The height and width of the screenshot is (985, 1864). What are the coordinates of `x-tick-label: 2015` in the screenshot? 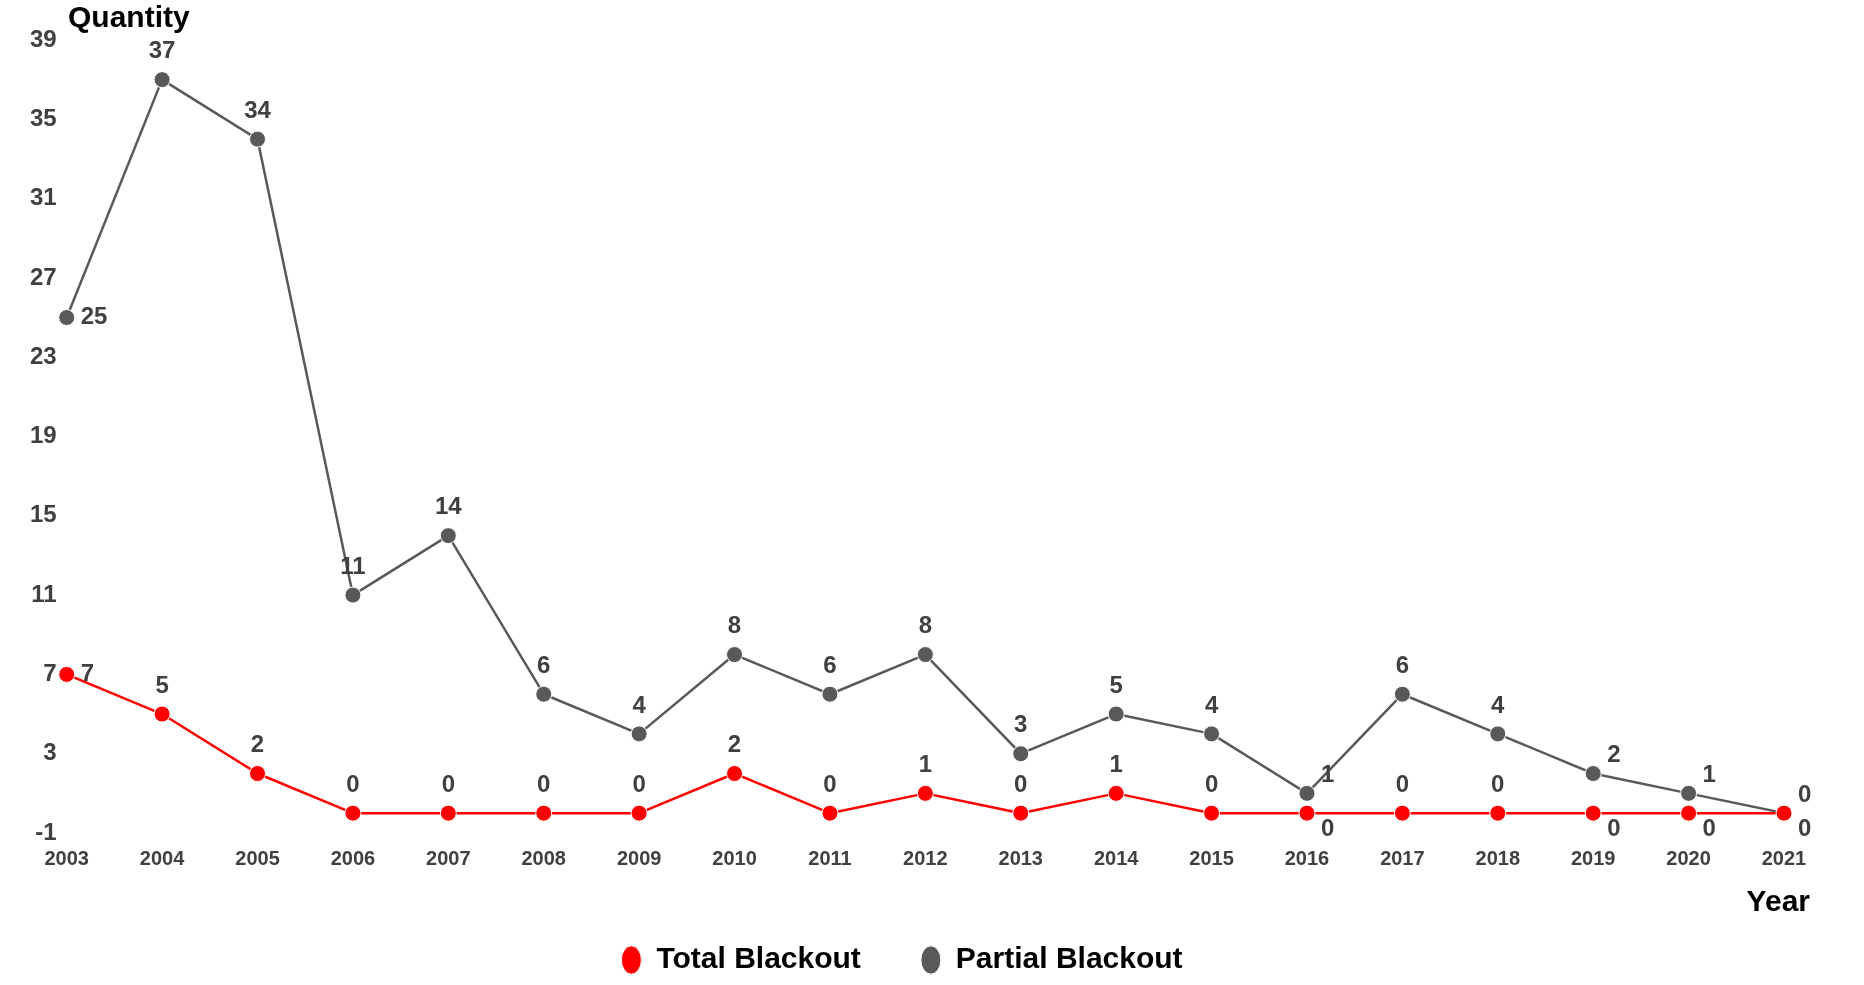 It's located at (1211, 857).